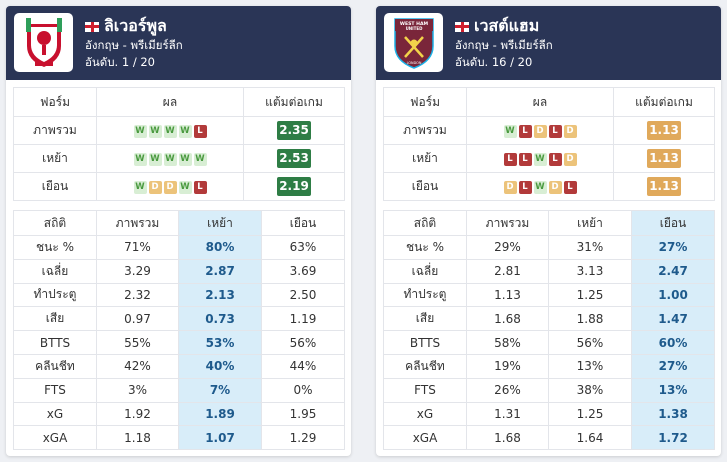  Describe the element at coordinates (590, 366) in the screenshot. I see `stat-value: 13%` at that location.